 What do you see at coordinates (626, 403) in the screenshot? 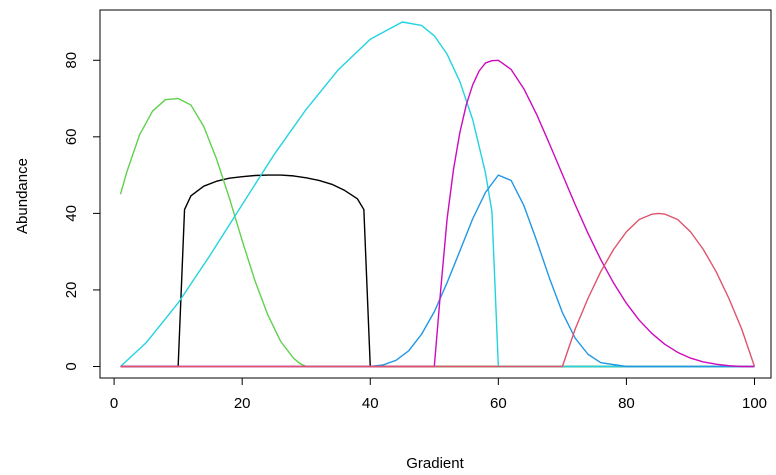
I see `x-tick-label: 80` at bounding box center [626, 403].